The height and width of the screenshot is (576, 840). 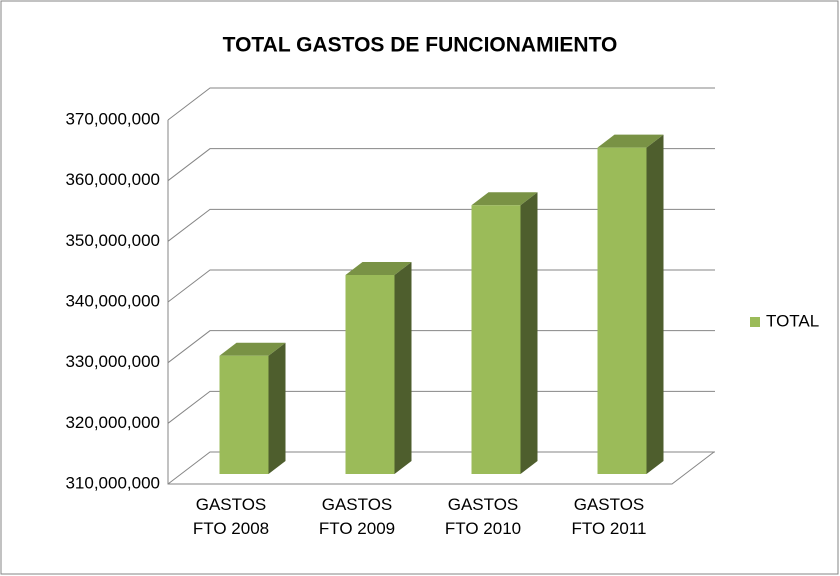 I want to click on legend-label: TOTAL, so click(x=792, y=320).